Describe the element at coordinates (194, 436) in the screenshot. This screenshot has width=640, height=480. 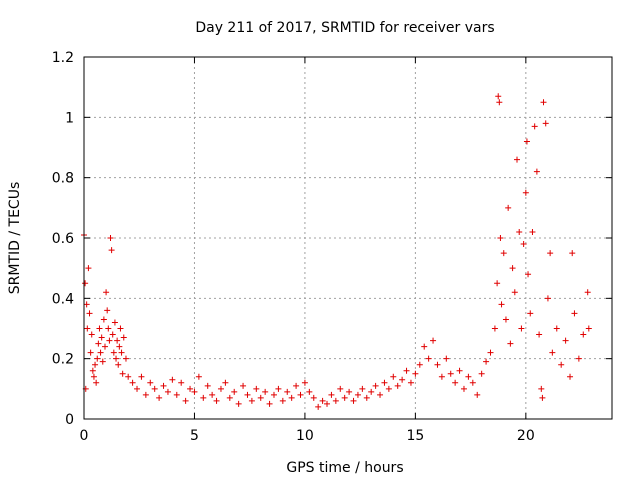
I see `x-tick-label: 5` at that location.